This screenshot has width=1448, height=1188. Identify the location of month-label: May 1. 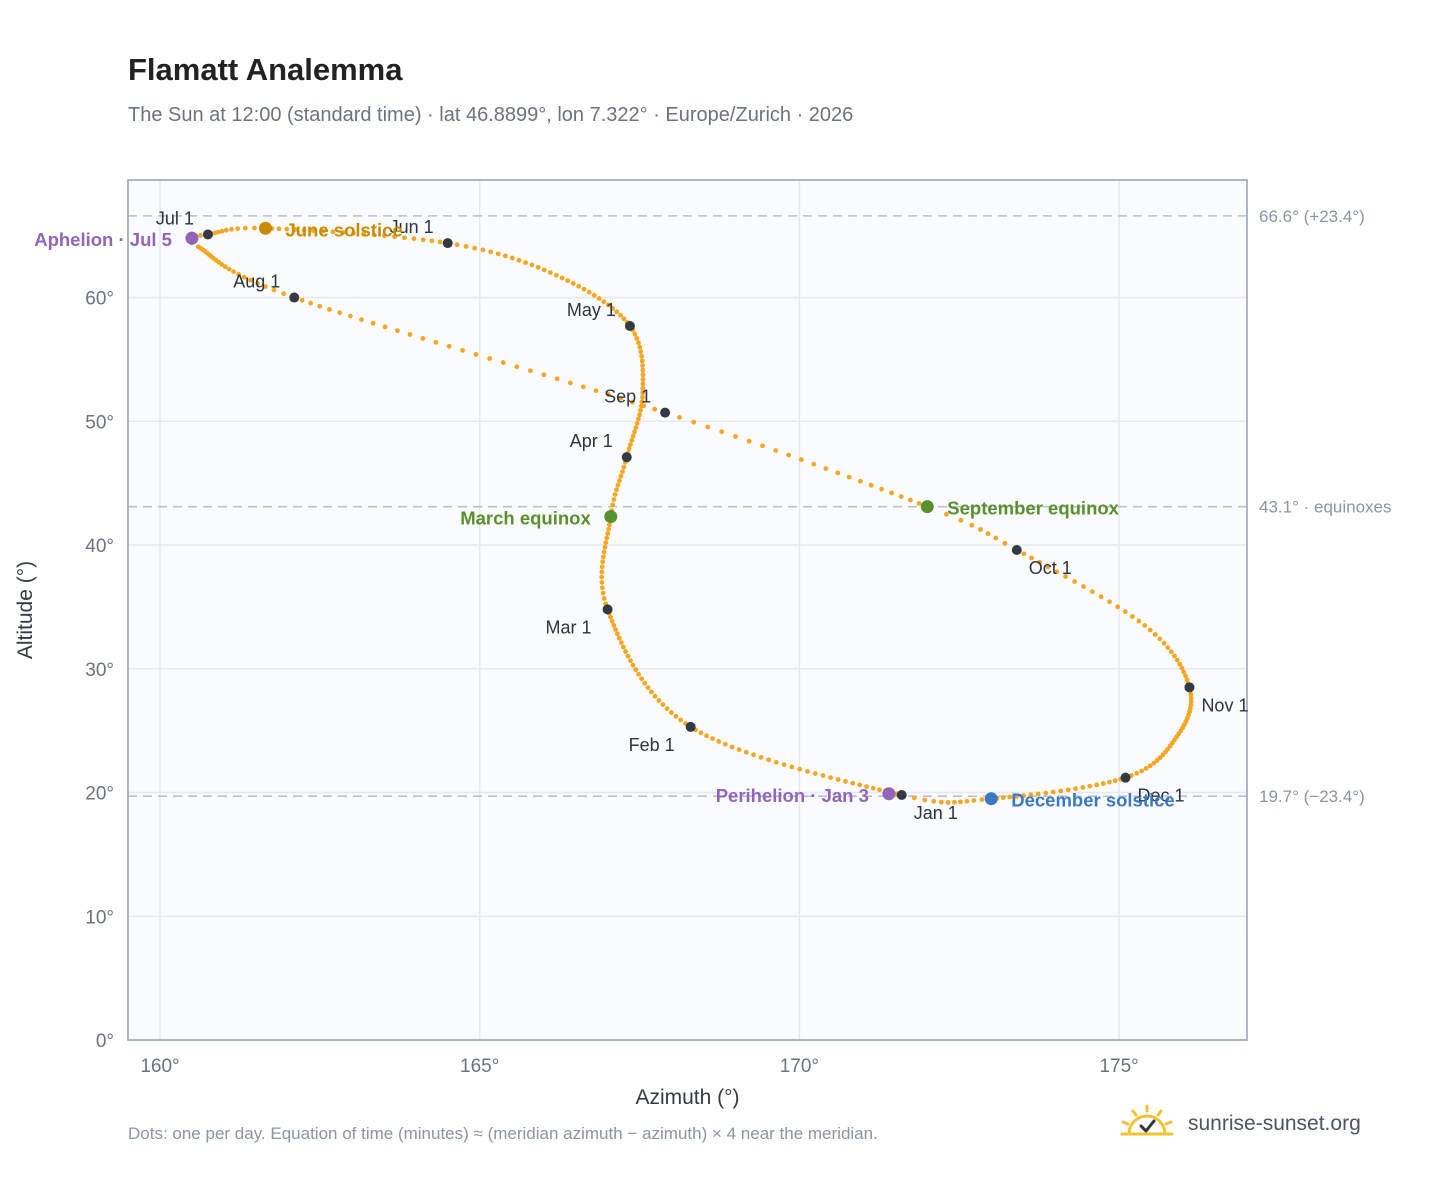
(591, 310).